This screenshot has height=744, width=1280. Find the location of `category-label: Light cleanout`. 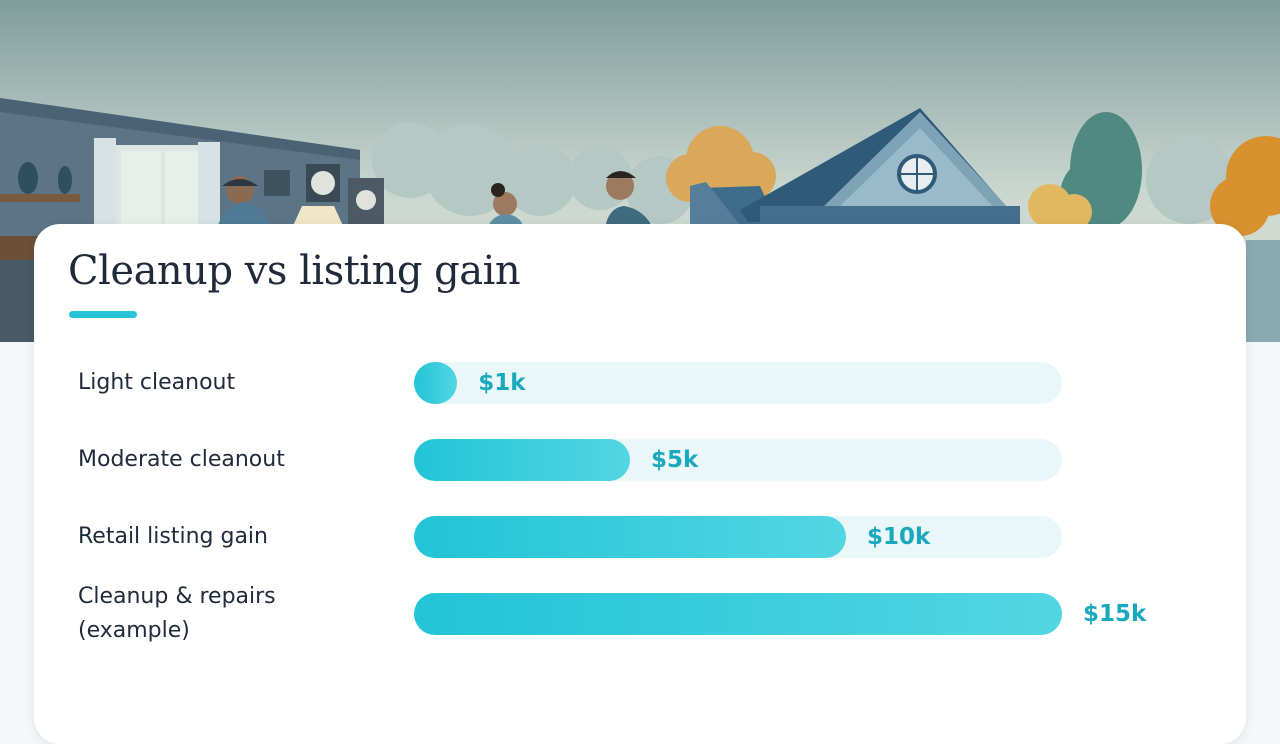

category-label: Light cleanout is located at coordinates (157, 382).